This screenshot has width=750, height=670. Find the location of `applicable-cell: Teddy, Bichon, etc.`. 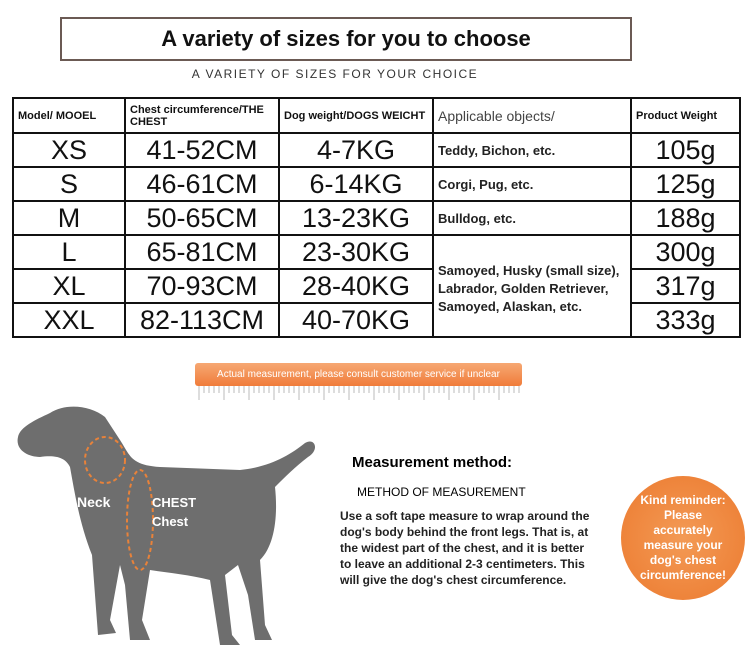

applicable-cell: Teddy, Bichon, etc. is located at coordinates (532, 150).